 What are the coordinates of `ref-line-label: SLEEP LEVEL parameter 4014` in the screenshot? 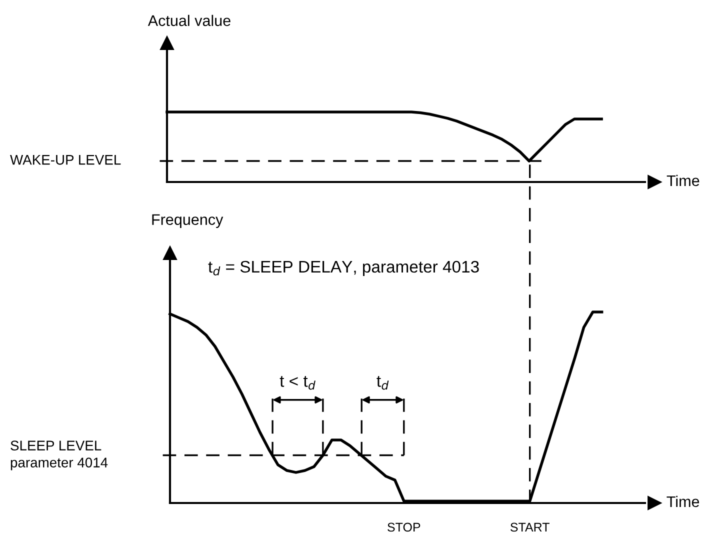 It's located at (59, 455).